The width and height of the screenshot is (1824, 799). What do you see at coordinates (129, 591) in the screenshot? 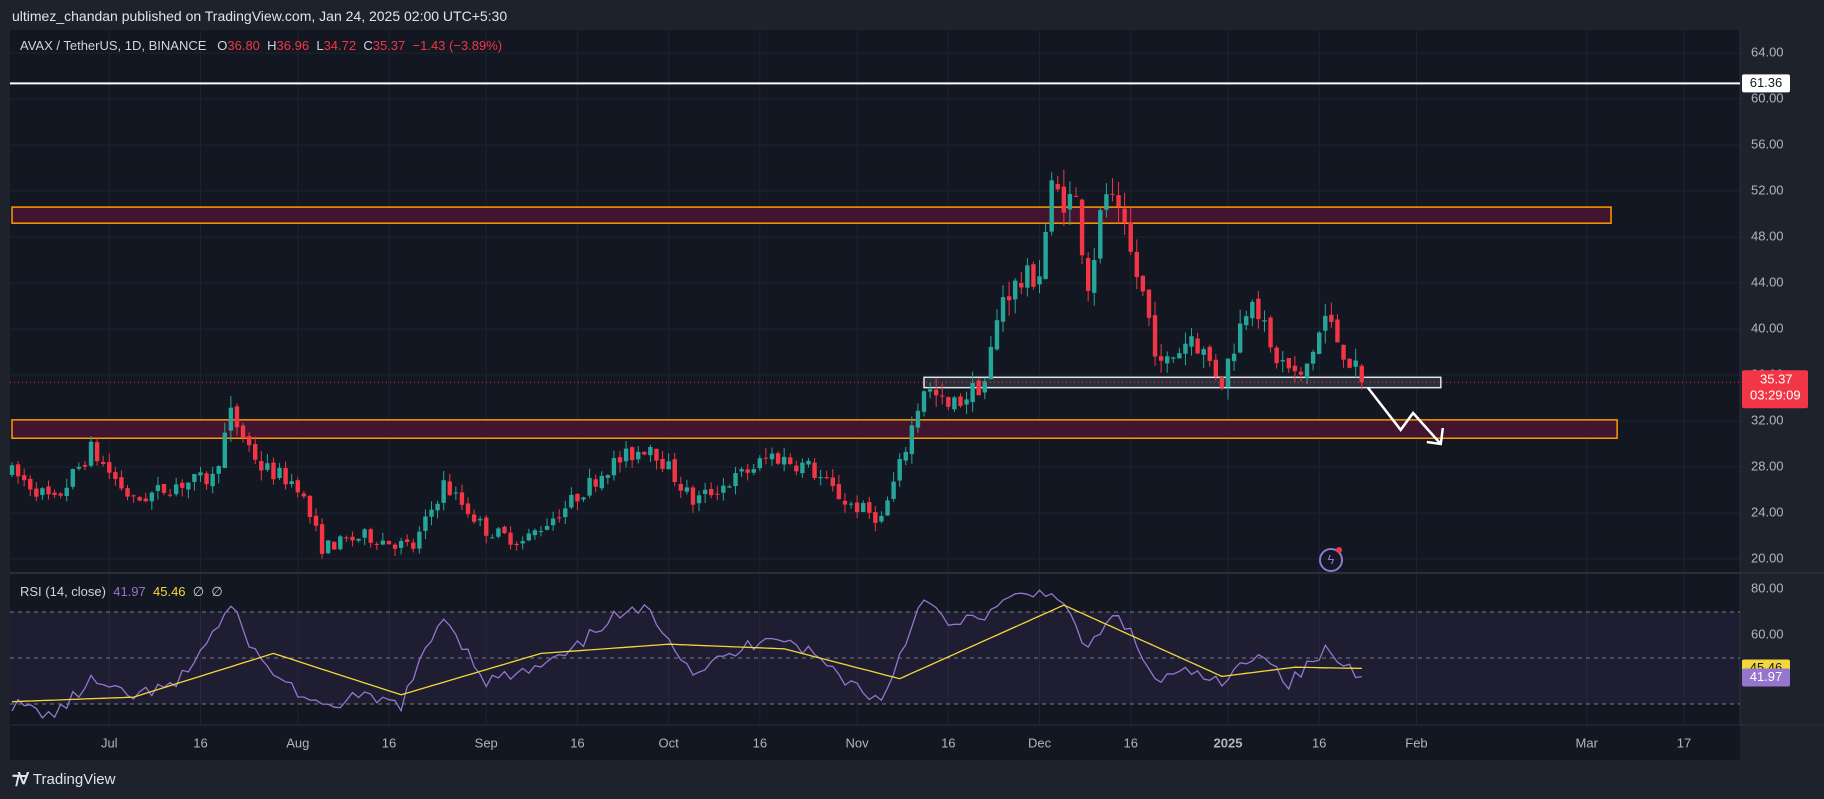
I see `rsi-value: 41.97` at bounding box center [129, 591].